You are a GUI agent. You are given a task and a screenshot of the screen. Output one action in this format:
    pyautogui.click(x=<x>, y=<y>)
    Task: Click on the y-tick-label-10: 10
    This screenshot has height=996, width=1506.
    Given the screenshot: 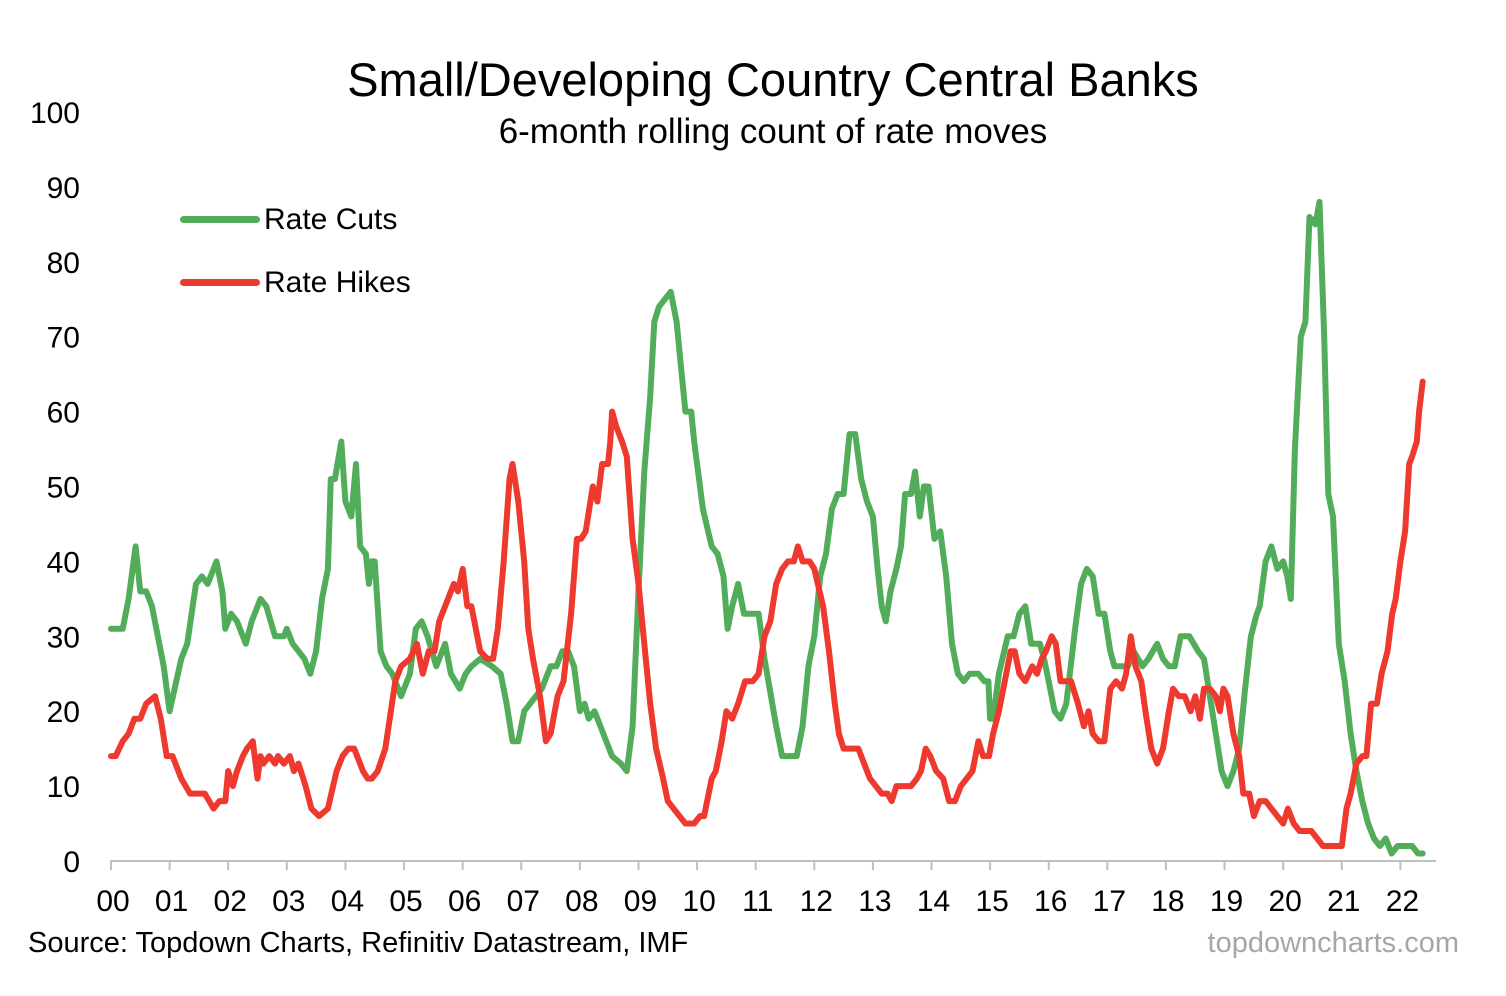 What is the action you would take?
    pyautogui.click(x=63, y=787)
    